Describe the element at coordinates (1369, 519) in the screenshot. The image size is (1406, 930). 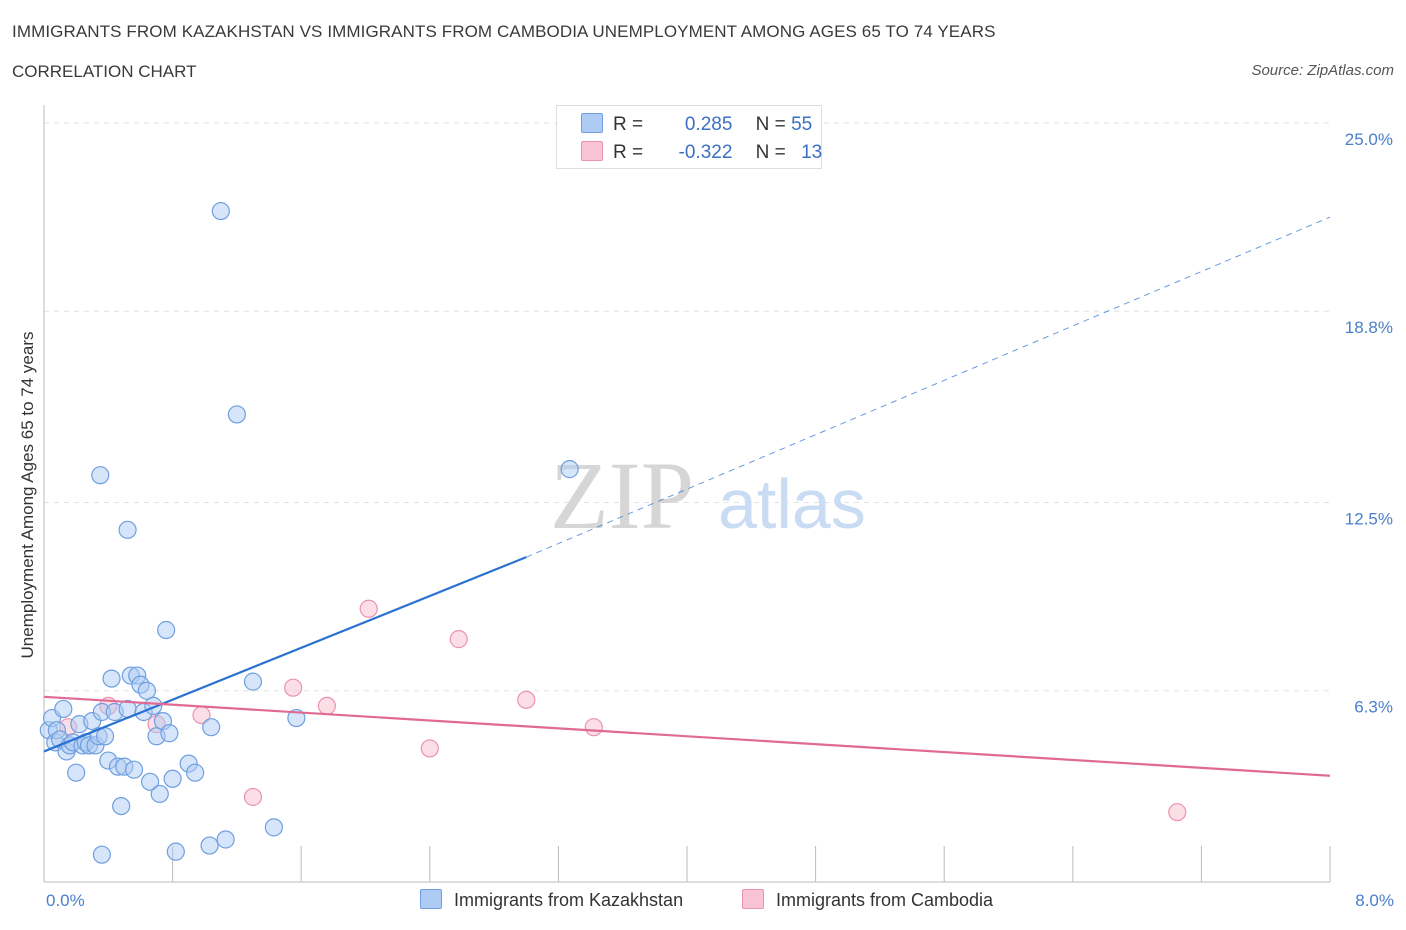
I see `y-tick-label: 12.5%` at that location.